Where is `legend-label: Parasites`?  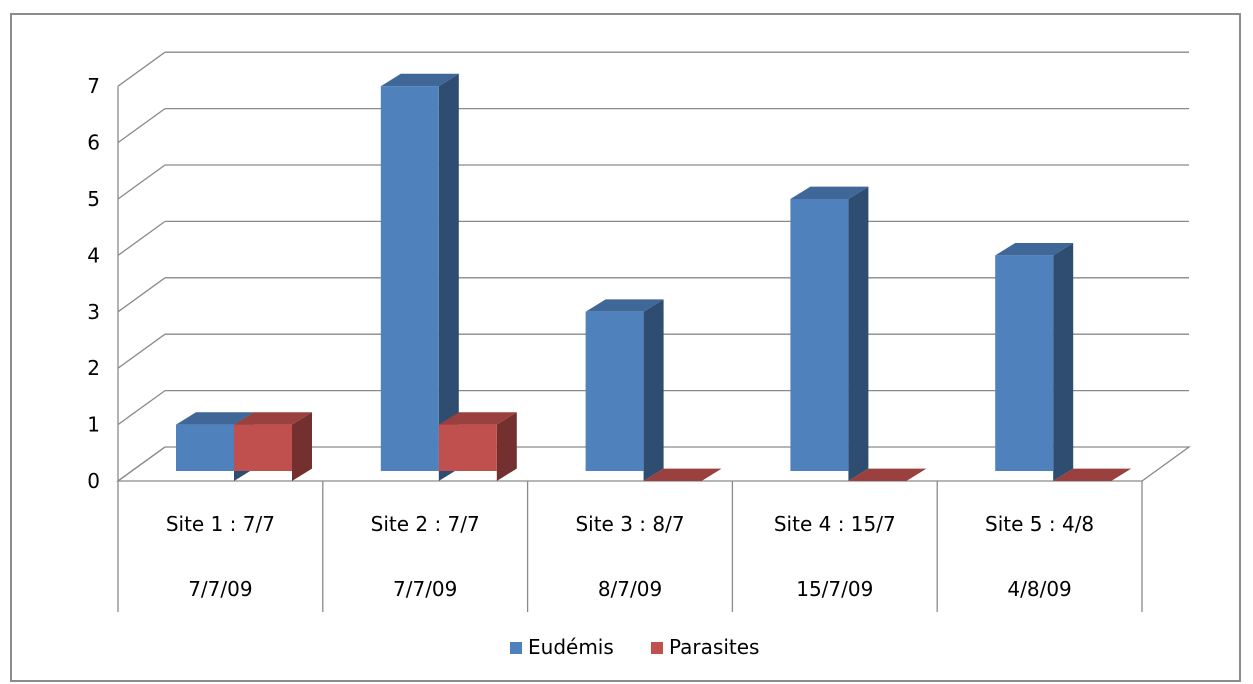
legend-label: Parasites is located at coordinates (714, 647).